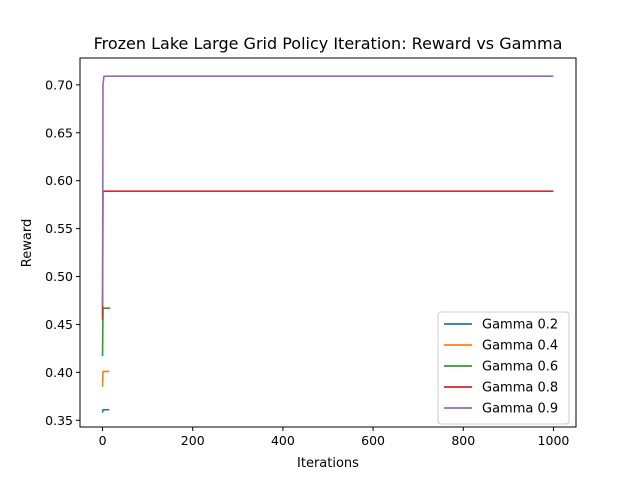 This screenshot has width=640, height=480. I want to click on y-axis-label: Reward, so click(27, 243).